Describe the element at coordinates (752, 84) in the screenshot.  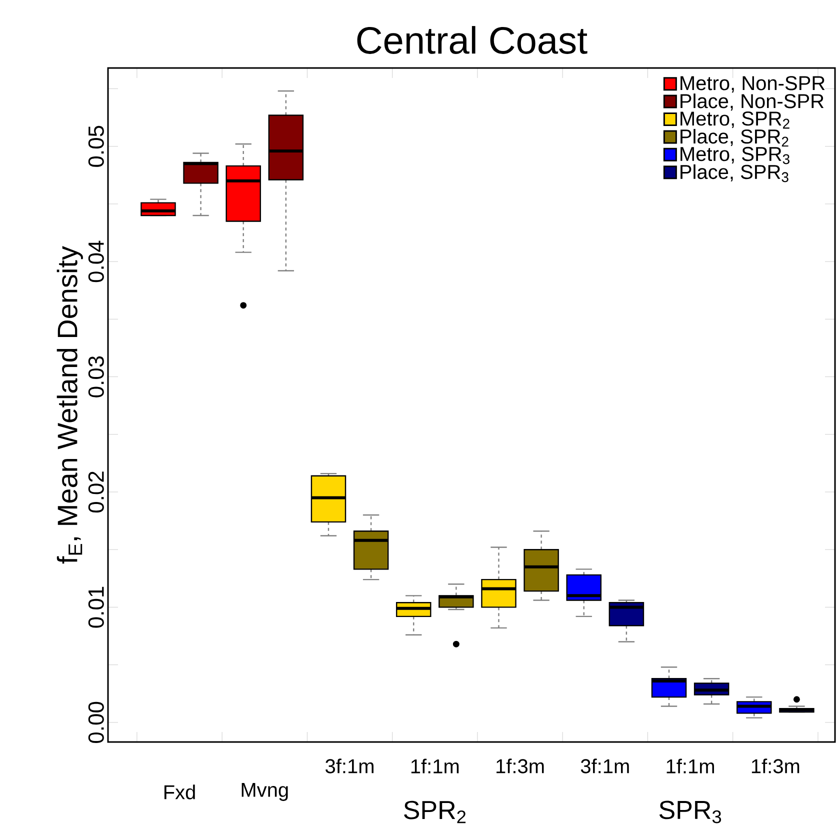
I see `legend-label: Metro, Non-SPR` at that location.